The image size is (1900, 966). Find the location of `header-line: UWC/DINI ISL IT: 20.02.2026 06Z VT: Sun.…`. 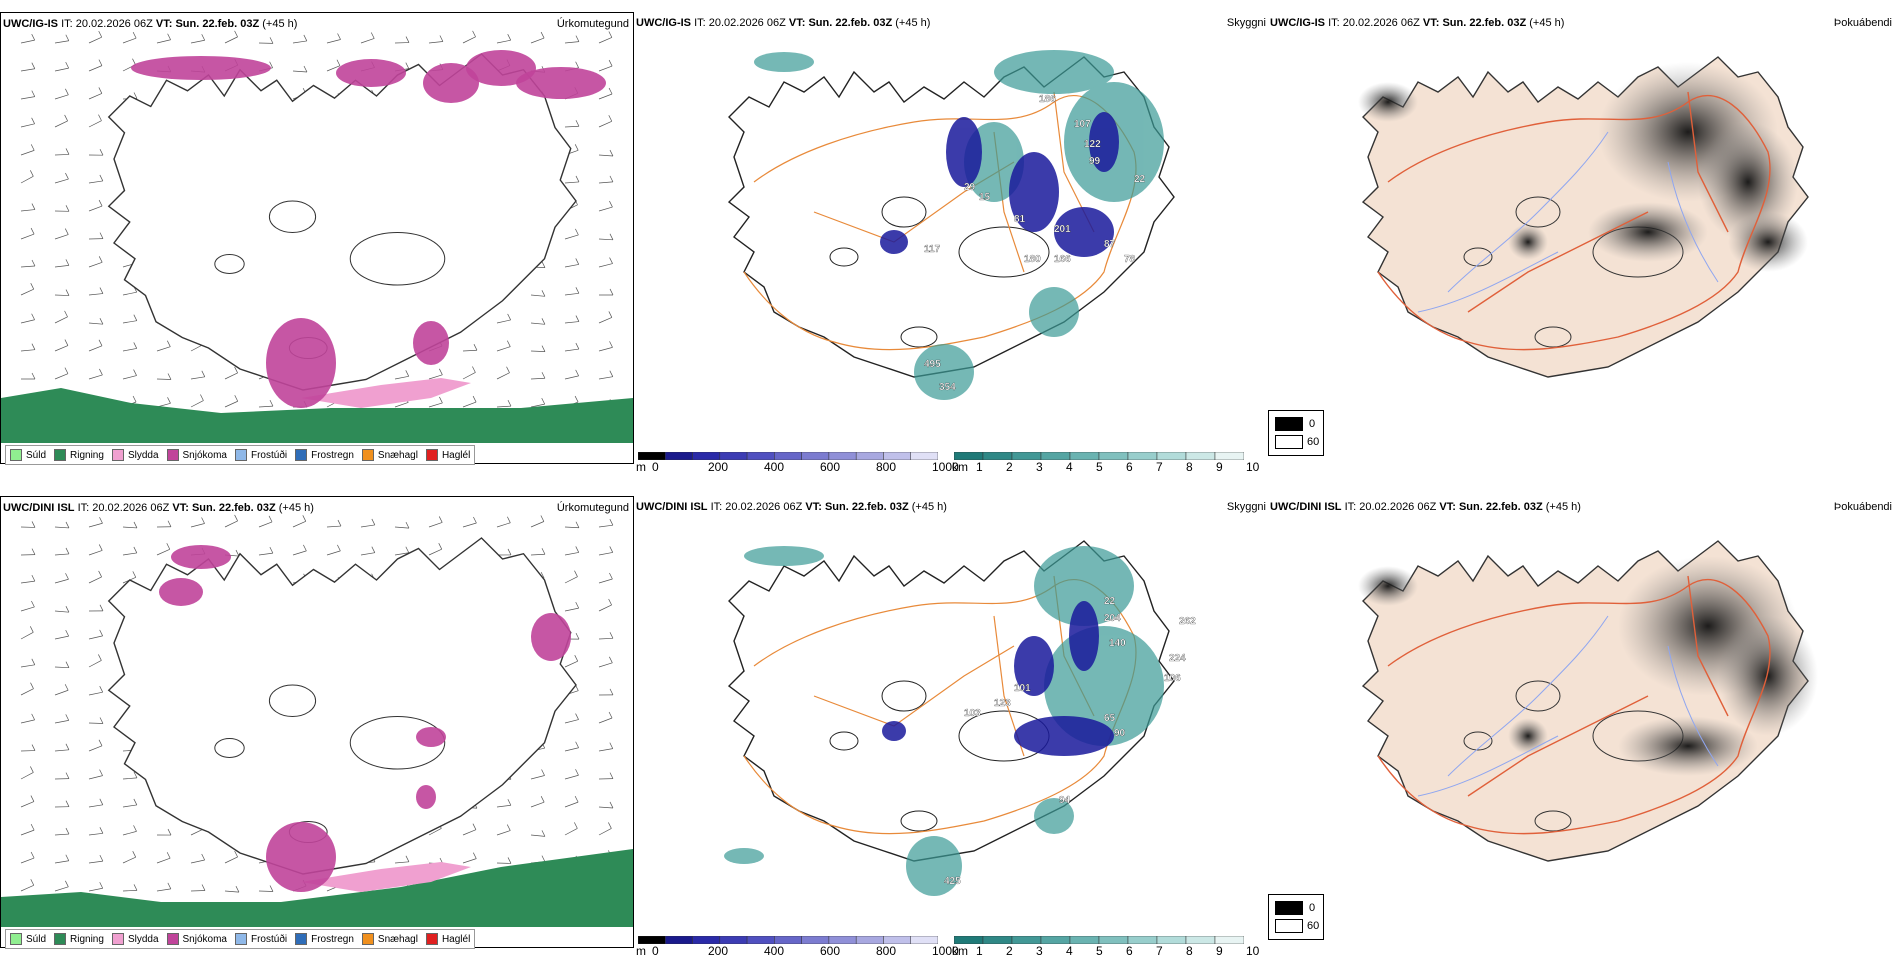

header-line: UWC/DINI ISL IT: 20.02.2026 06Z VT: Sun.… is located at coordinates (158, 508).